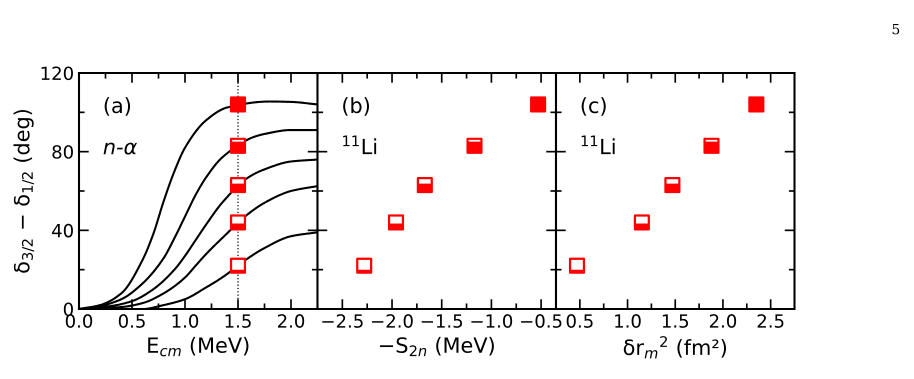 The height and width of the screenshot is (379, 914). What do you see at coordinates (79, 321) in the screenshot?
I see `x-tick-label: 0.0` at bounding box center [79, 321].